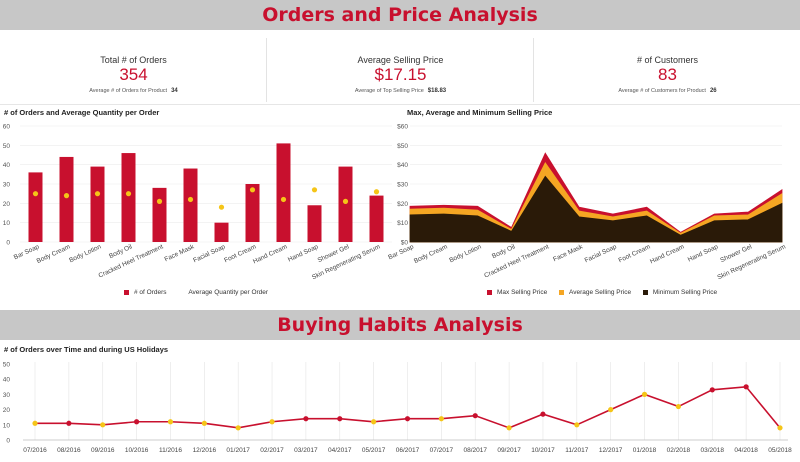  I want to click on section-banner-orders: Orders and Price Analysis, so click(400, 15).